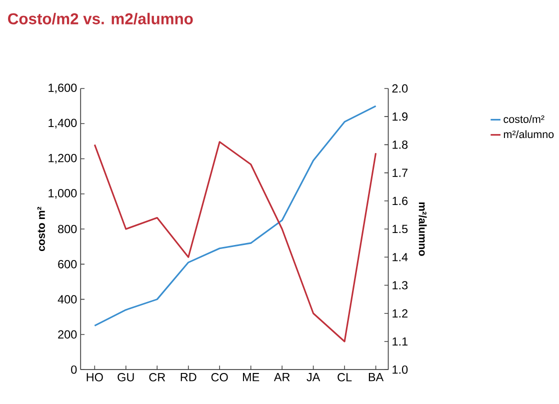 This screenshot has width=559, height=404. What do you see at coordinates (400, 341) in the screenshot?
I see `y2-tick-label: 1.1` at bounding box center [400, 341].